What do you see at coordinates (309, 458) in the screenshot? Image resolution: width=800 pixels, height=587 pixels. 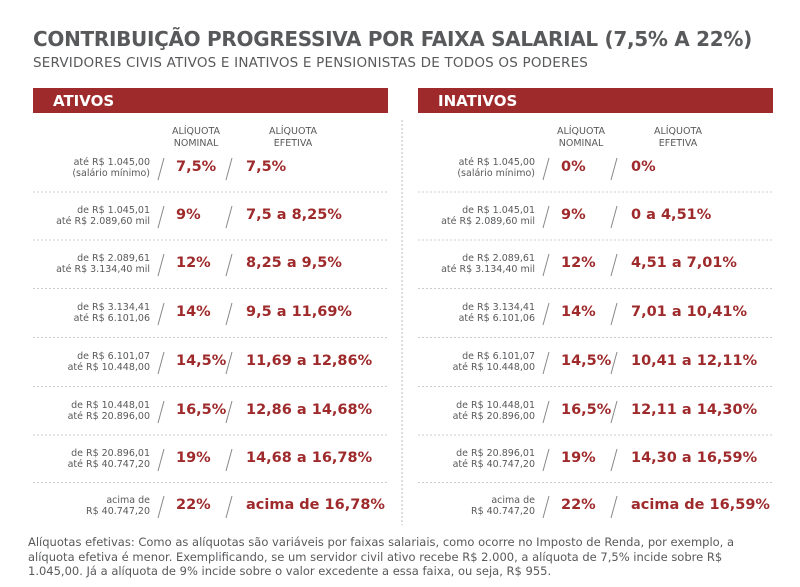 I see `effective-rate: 14,68 a 16,78%` at bounding box center [309, 458].